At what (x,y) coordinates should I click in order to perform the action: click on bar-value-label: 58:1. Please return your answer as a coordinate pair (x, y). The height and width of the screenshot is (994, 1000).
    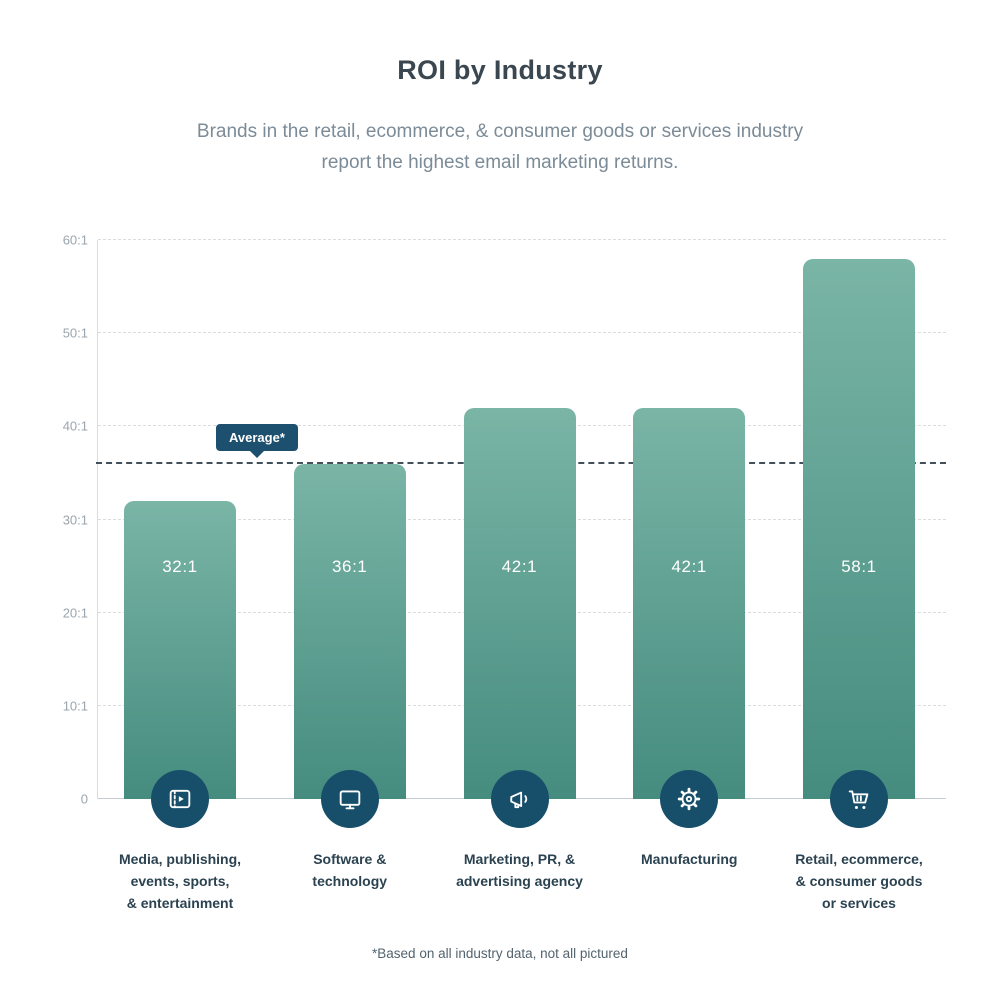
    Looking at the image, I should click on (859, 566).